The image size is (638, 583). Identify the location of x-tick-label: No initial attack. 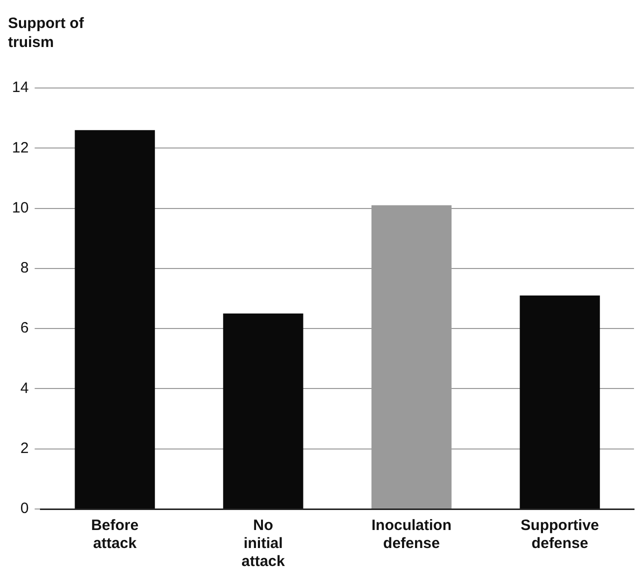
(264, 543).